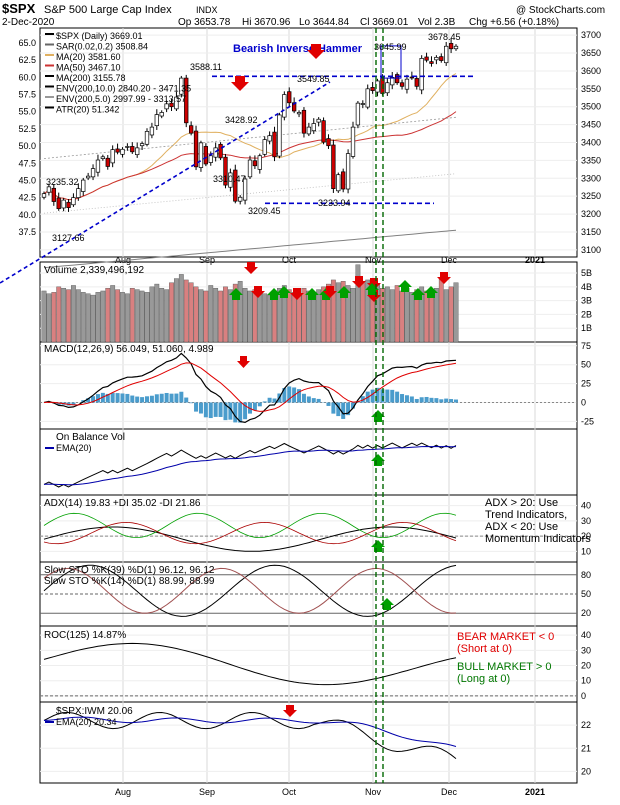  Describe the element at coordinates (251, 268) in the screenshot. I see `volume-down-arrow` at that location.